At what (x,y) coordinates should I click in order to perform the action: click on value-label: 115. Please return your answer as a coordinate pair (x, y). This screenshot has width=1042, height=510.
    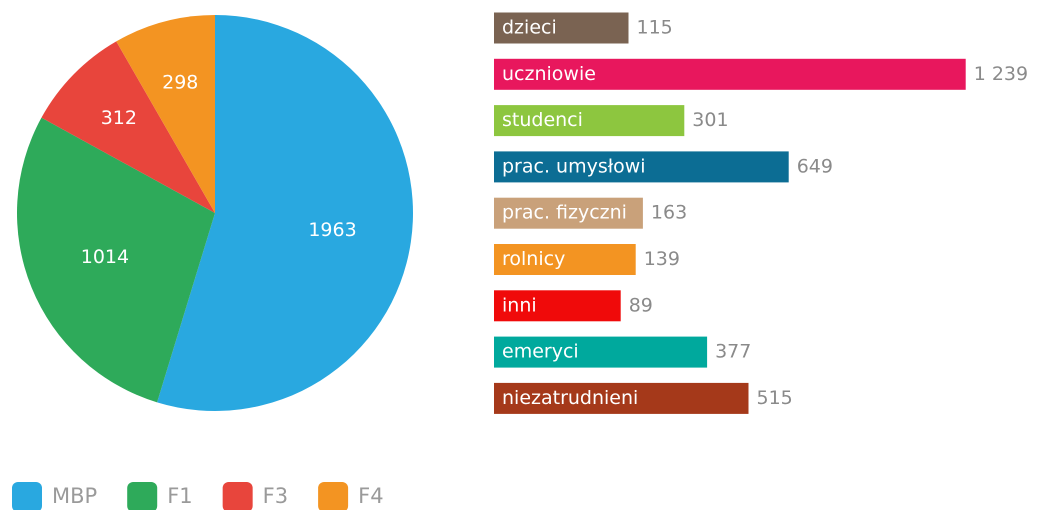
    Looking at the image, I should click on (655, 28).